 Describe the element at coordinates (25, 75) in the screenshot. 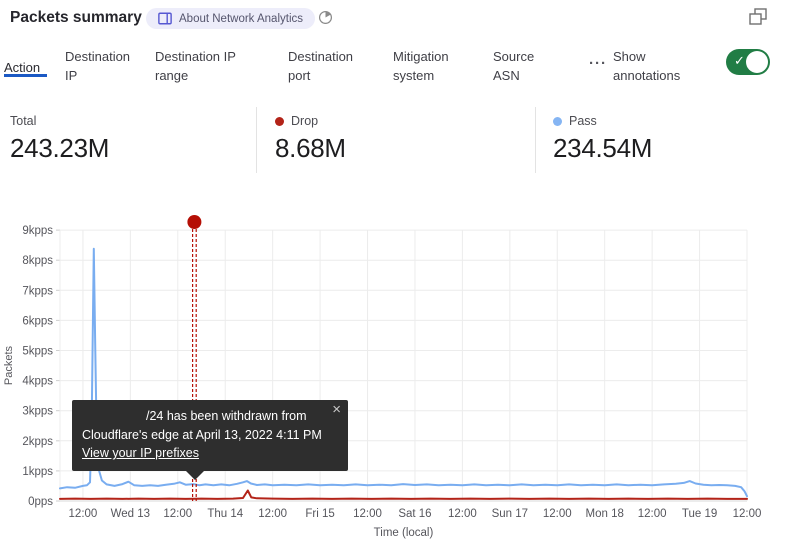

I see `active-tab-underline` at that location.